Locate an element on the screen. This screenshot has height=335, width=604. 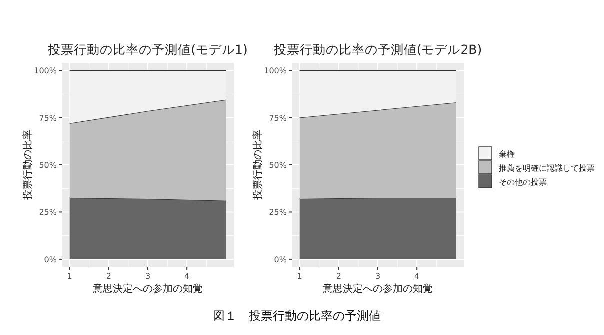
legend-label: 推薦を明確に認識して投票 is located at coordinates (547, 168).